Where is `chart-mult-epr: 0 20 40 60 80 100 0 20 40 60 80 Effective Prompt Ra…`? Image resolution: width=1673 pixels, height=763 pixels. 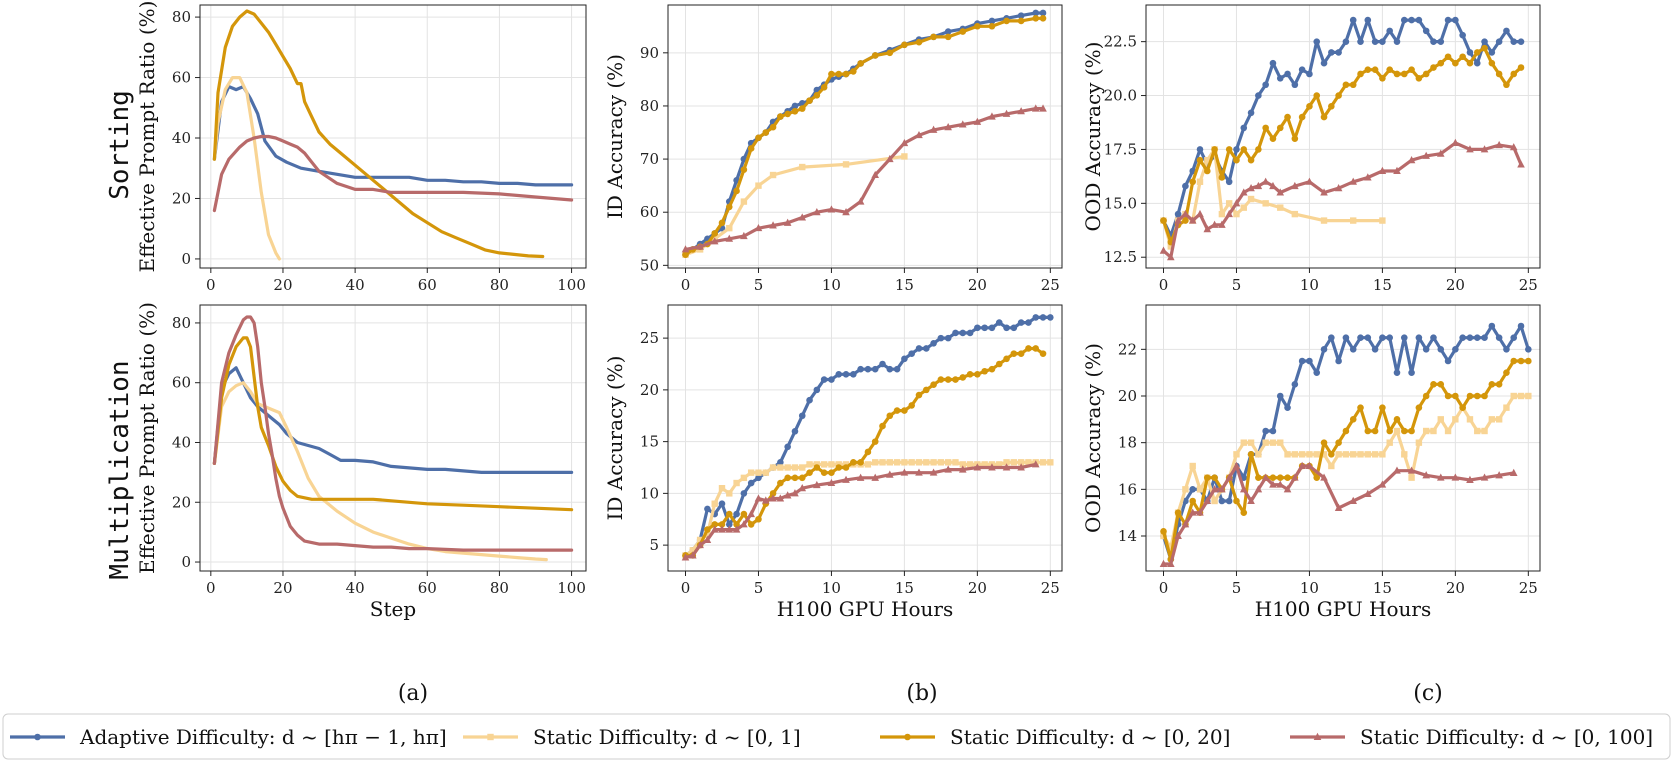 chart-mult-epr: 0 20 40 60 80 100 0 20 40 60 80 Effective Prompt Ra… is located at coordinates (361, 461).